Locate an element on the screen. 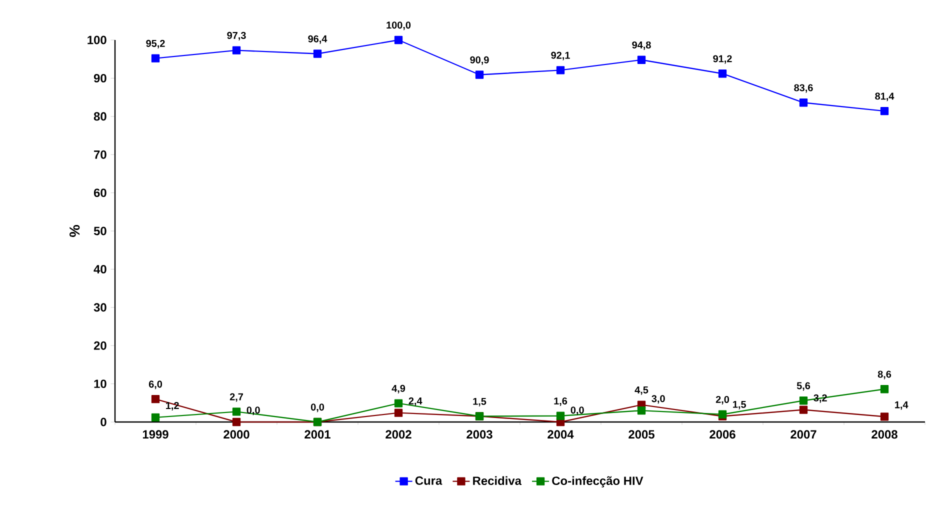  x-tick-label: 2000 is located at coordinates (237, 434).